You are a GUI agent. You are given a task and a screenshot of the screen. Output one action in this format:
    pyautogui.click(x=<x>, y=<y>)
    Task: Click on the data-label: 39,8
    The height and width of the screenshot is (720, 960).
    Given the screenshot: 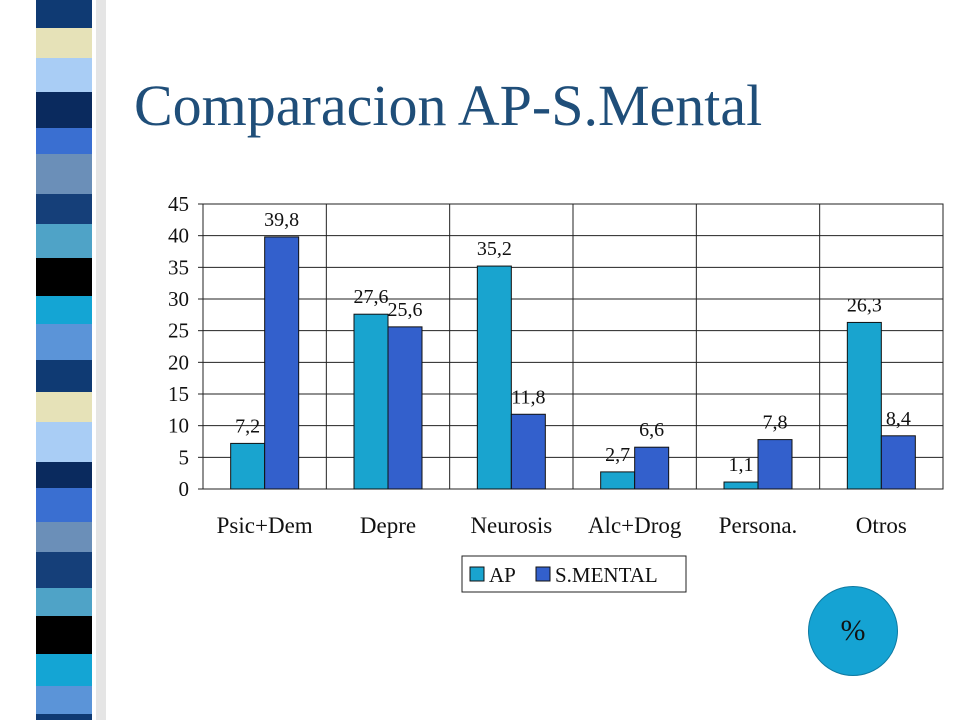 What is the action you would take?
    pyautogui.click(x=281, y=220)
    